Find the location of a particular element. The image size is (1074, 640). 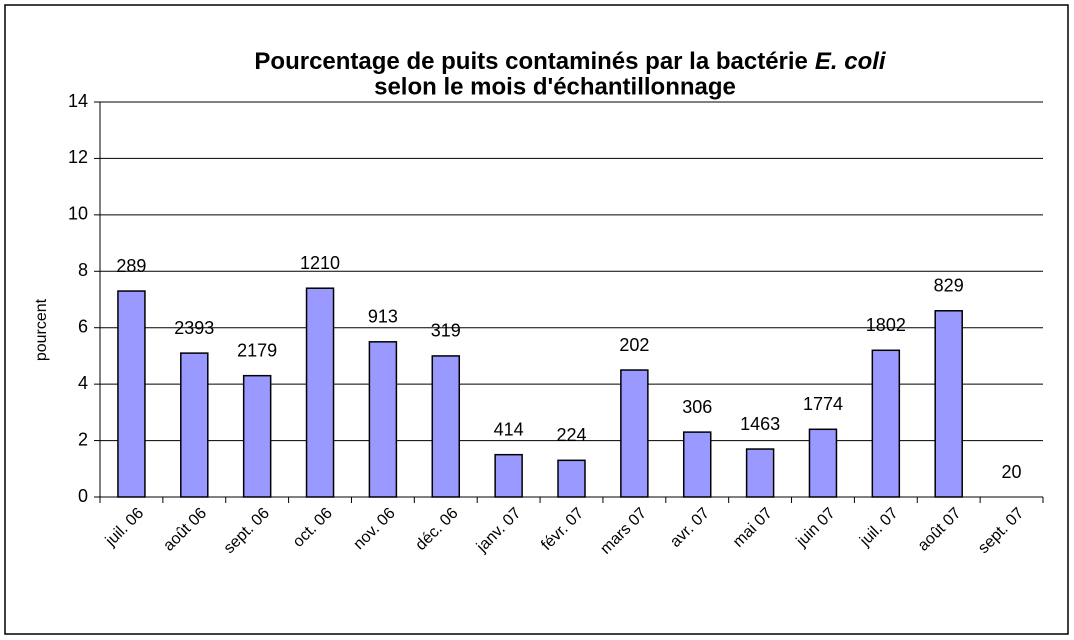

bar-annotation: 20 is located at coordinates (1012, 472).